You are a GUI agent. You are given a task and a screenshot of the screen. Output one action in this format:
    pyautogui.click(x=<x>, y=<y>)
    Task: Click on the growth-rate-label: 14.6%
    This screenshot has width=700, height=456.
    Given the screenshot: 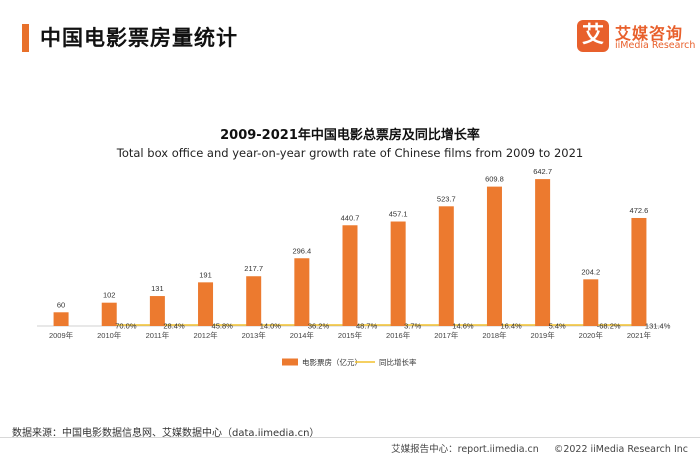 What is the action you would take?
    pyautogui.click(x=463, y=326)
    